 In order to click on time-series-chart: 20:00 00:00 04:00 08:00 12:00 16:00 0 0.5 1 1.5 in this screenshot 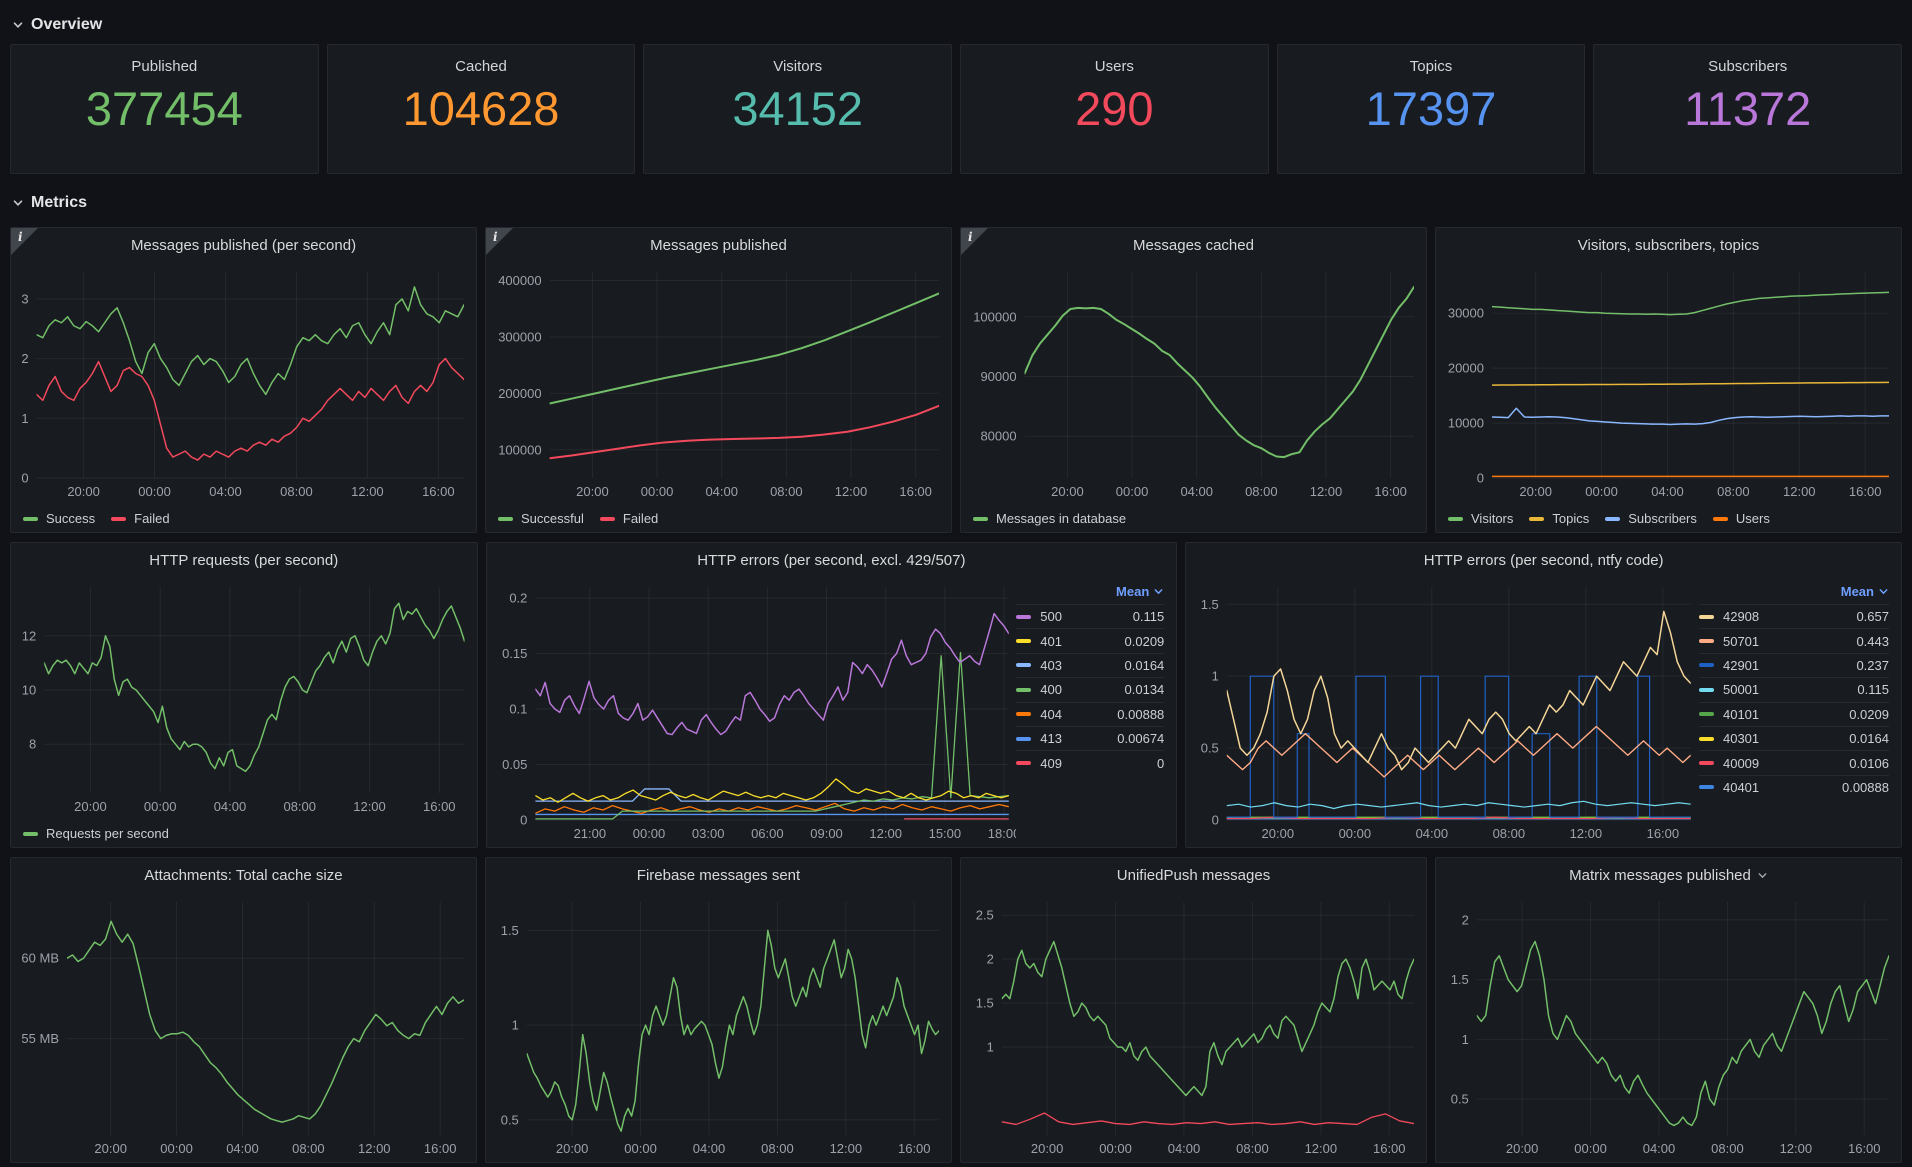, I will do `click(1444, 711)`.